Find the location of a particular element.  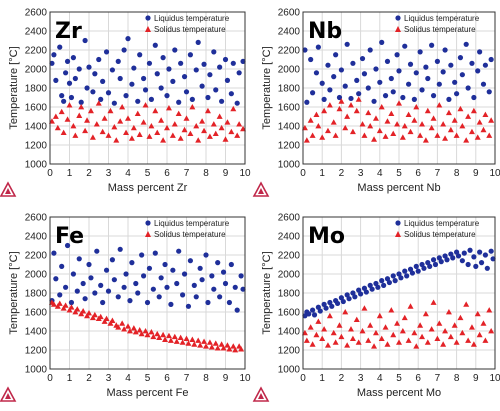

x-tick-label: 1 is located at coordinates (70, 378).